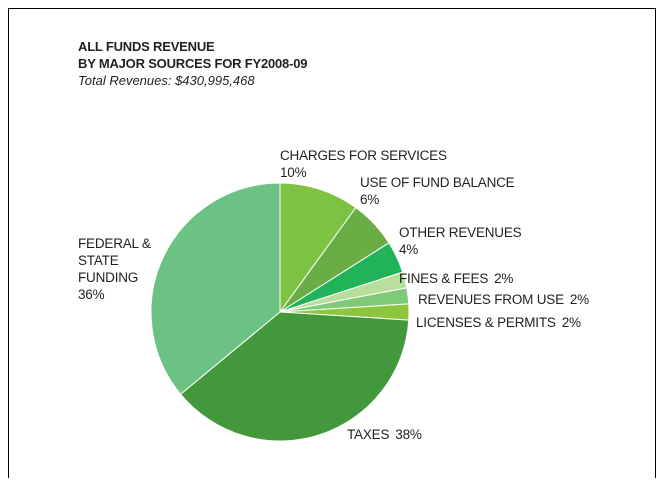 This screenshot has height=483, width=665. I want to click on category-label: FINES & FEES, so click(444, 278).